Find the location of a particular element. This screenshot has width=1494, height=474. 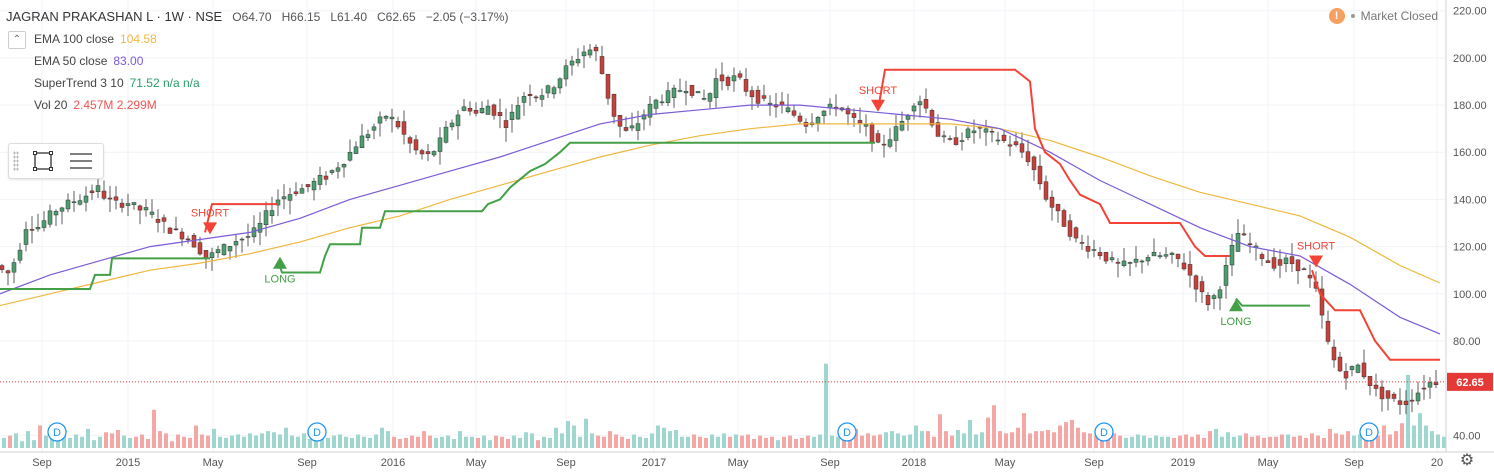

symbol-title: JAGRAN PRAKASHAN L · 1W · NSE is located at coordinates (114, 16).